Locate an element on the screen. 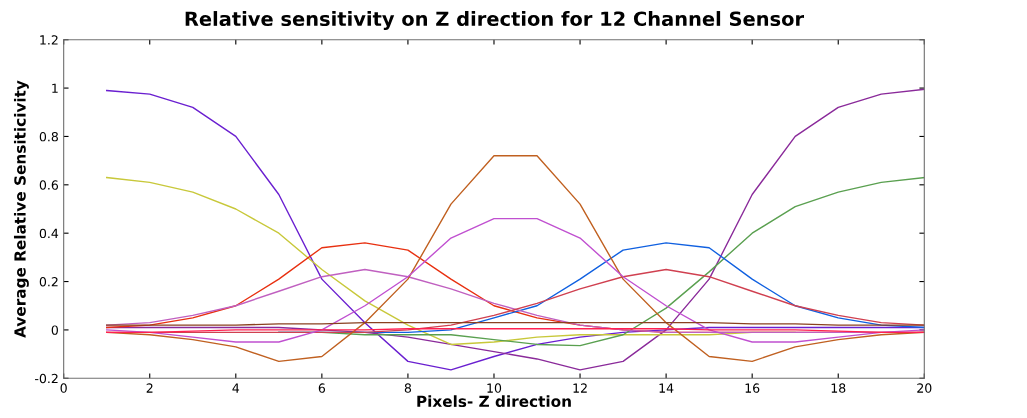 The height and width of the screenshot is (418, 1027). y-tick-label: 1.2 is located at coordinates (49, 40).